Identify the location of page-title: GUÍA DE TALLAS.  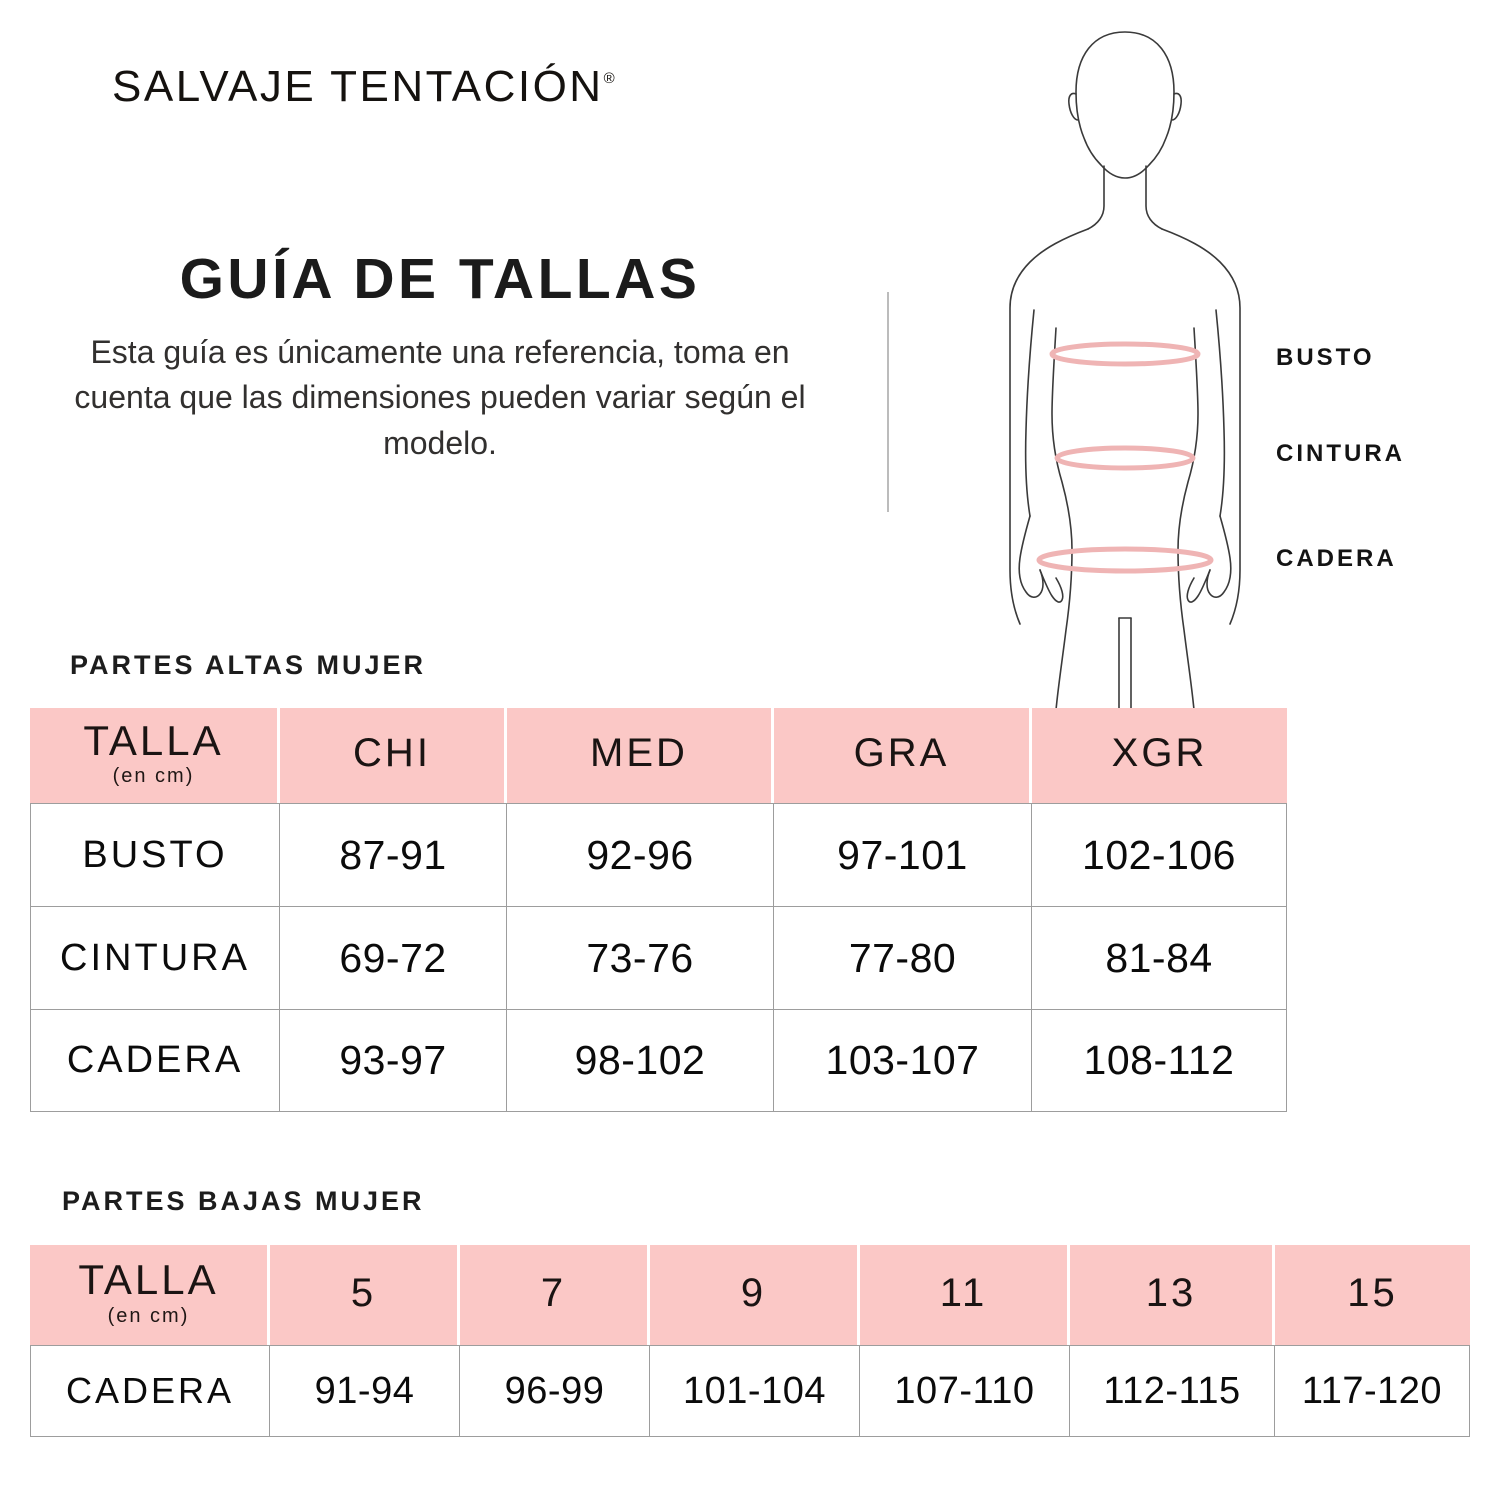
(440, 279).